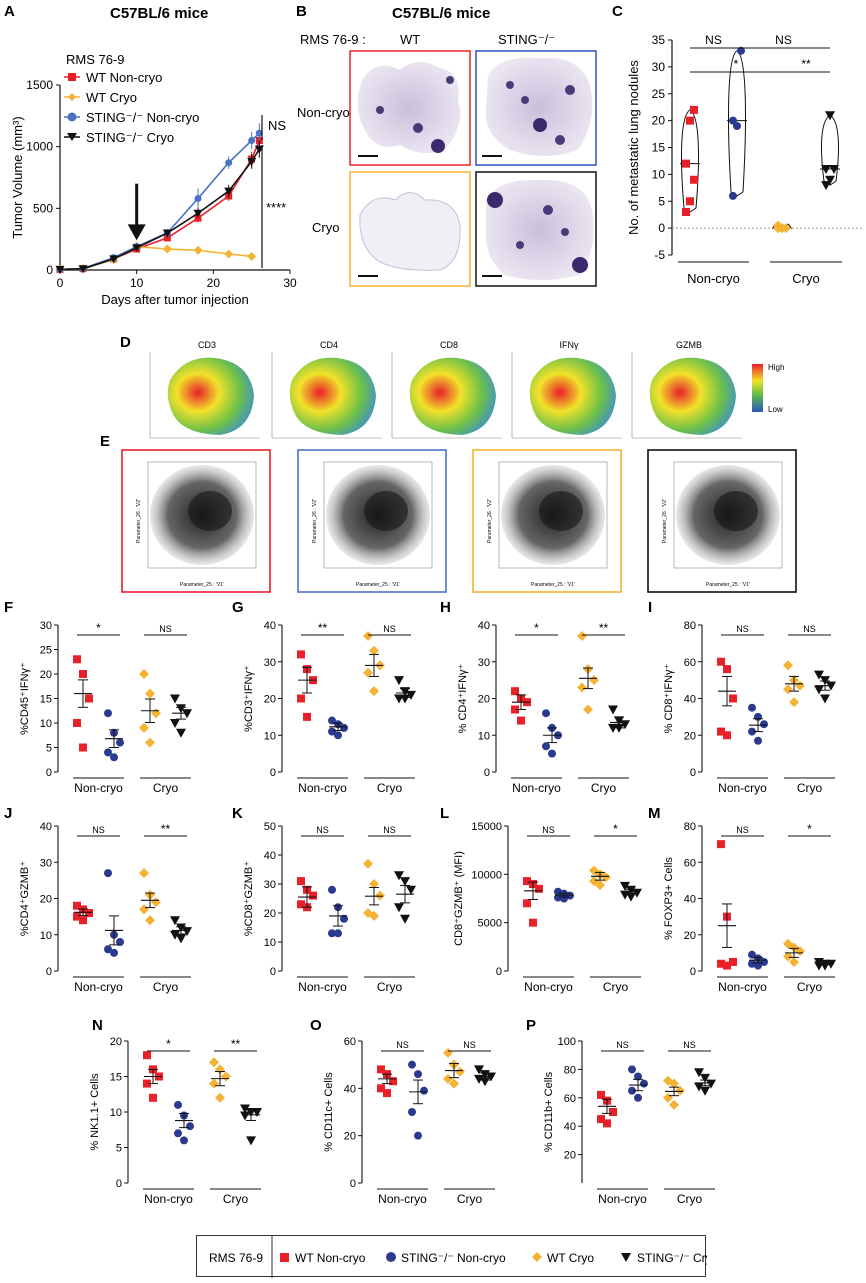 The height and width of the screenshot is (1283, 866). What do you see at coordinates (389, 830) in the screenshot?
I see `panelK-sig-label: NS` at bounding box center [389, 830].